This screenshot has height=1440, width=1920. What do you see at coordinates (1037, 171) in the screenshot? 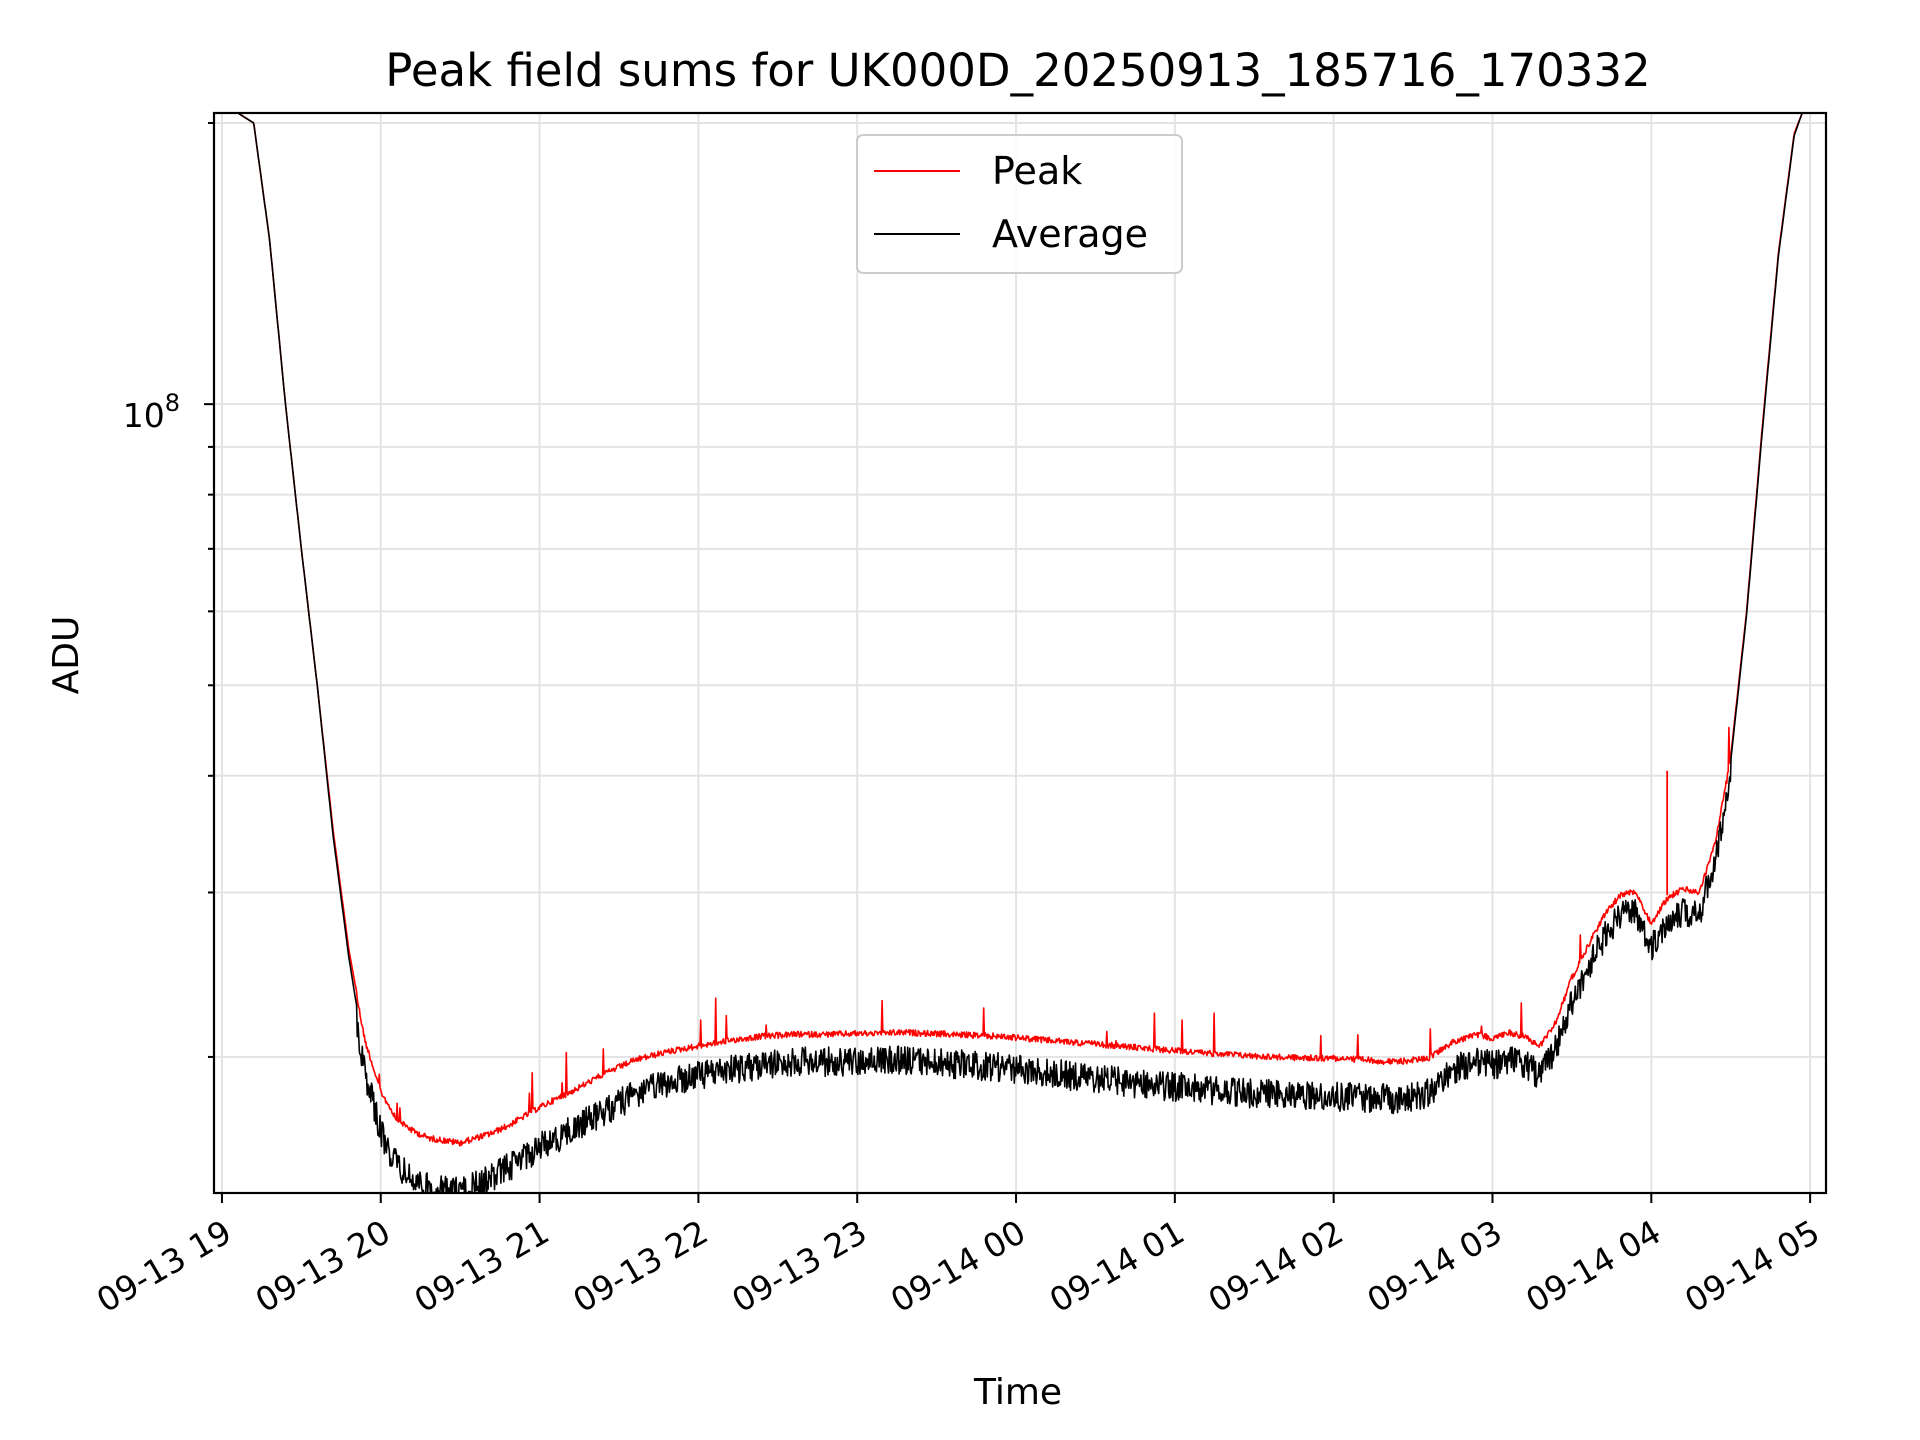
I see `legend-peak-label: Peak` at bounding box center [1037, 171].